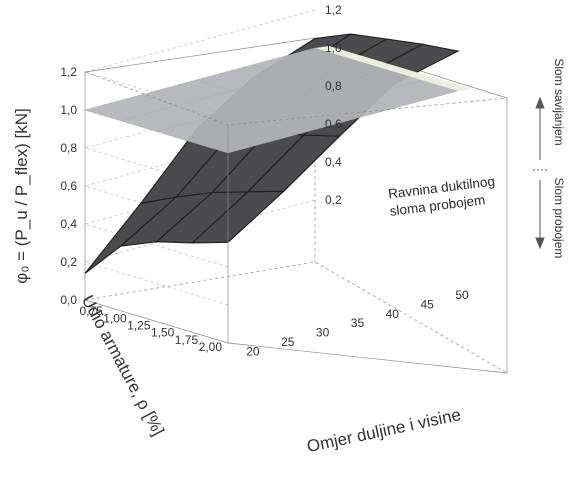 The height and width of the screenshot is (486, 578). I want to click on x-tick: 40, so click(393, 314).